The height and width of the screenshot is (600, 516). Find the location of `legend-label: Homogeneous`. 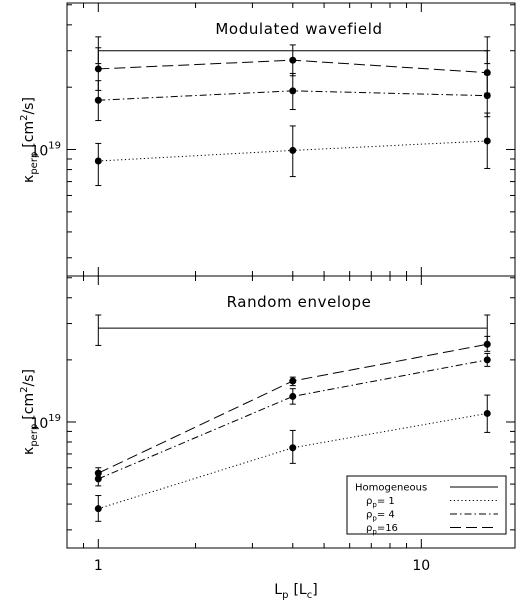

legend-label: Homogeneous is located at coordinates (391, 488).